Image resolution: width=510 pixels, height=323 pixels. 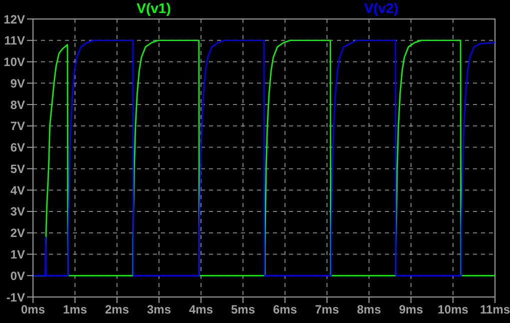 I want to click on y-tick-label: 6V, so click(x=17, y=147).